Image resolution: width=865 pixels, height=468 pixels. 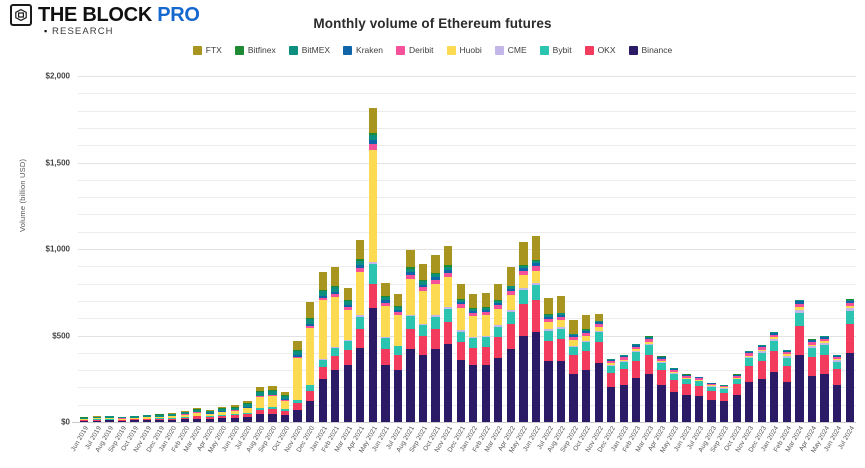 I want to click on legend-item-huobi: Huobi, so click(x=464, y=50).